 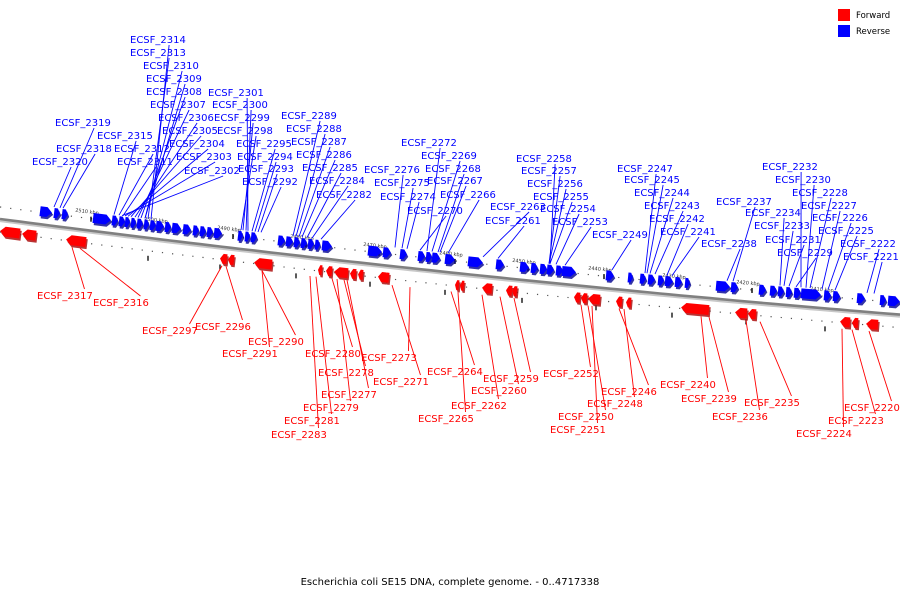 I want to click on gene-label: ECSF_2304, so click(x=197, y=144).